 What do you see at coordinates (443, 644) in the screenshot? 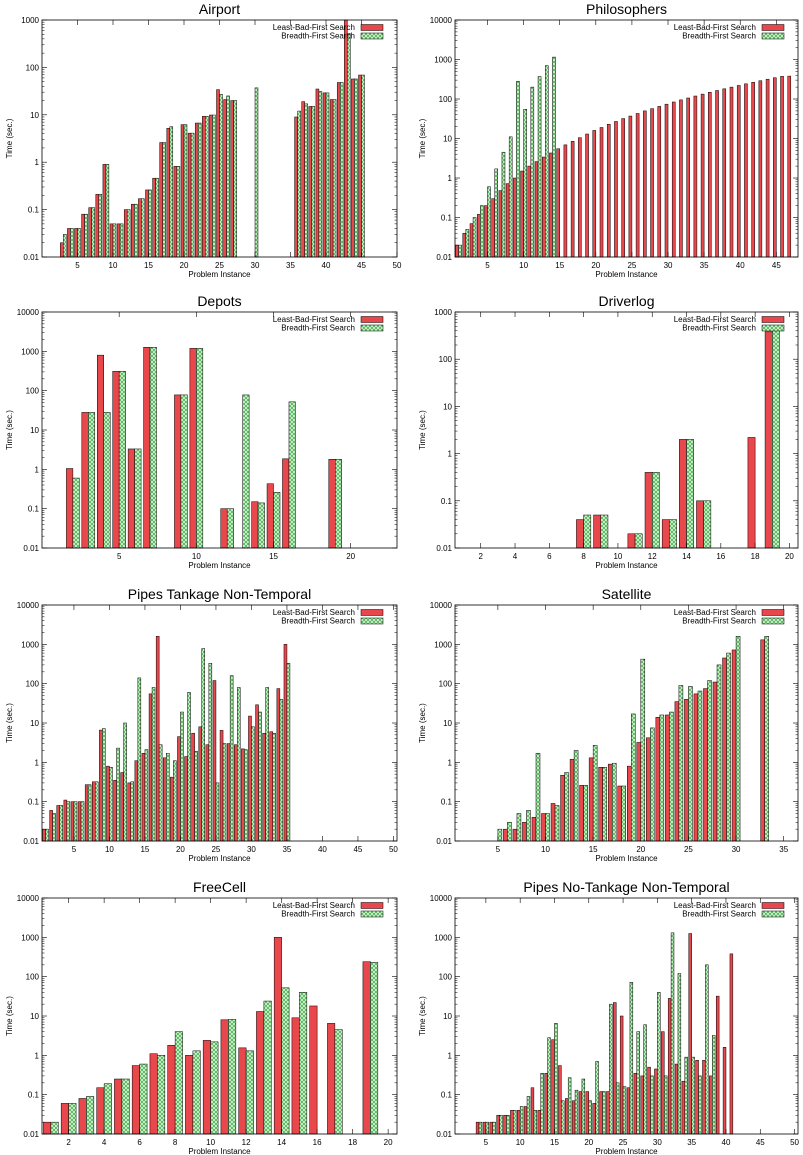
I see `y-tick-label: 1000` at bounding box center [443, 644].